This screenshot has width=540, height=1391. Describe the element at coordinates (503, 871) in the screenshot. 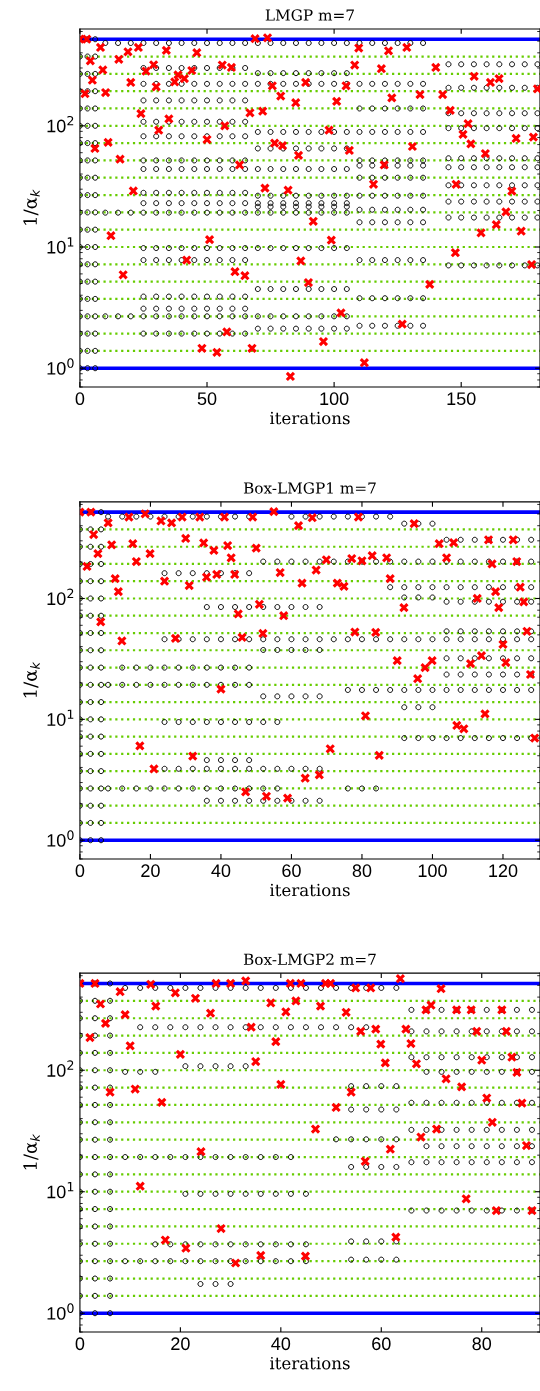

I see `x-tick-label: 120` at that location.